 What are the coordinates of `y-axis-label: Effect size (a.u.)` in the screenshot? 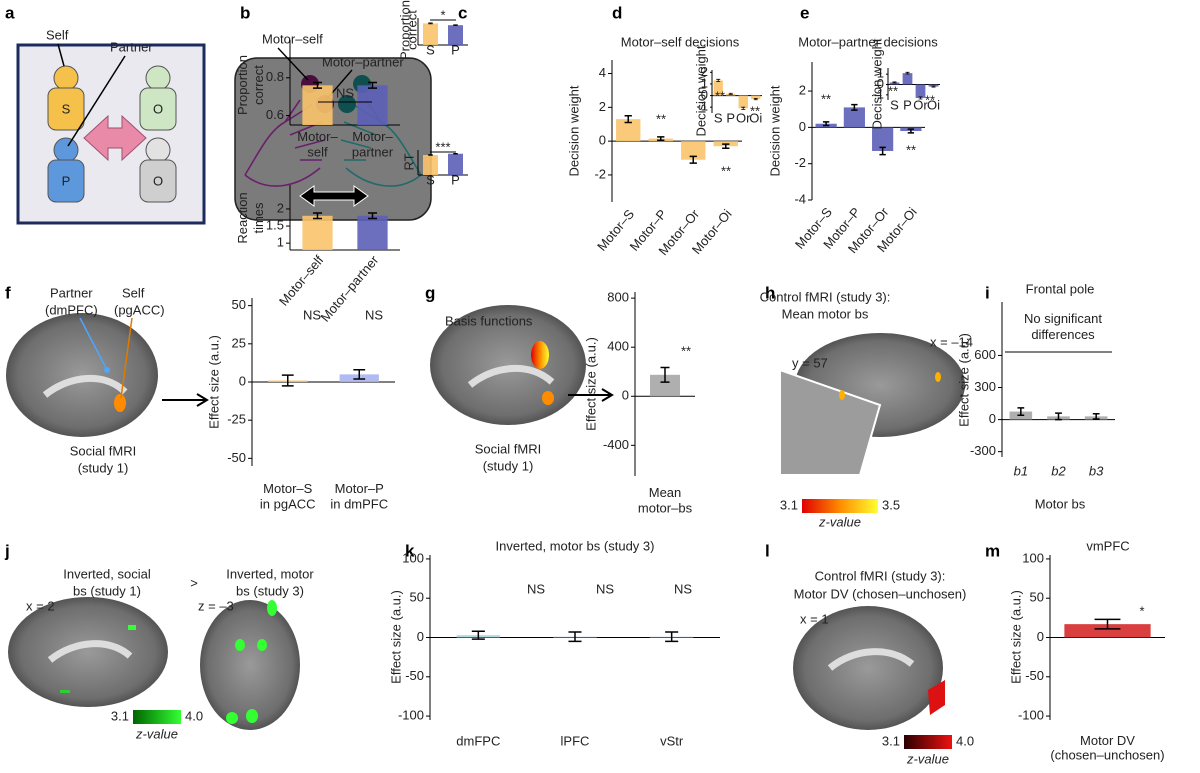 It's located at (590, 384).